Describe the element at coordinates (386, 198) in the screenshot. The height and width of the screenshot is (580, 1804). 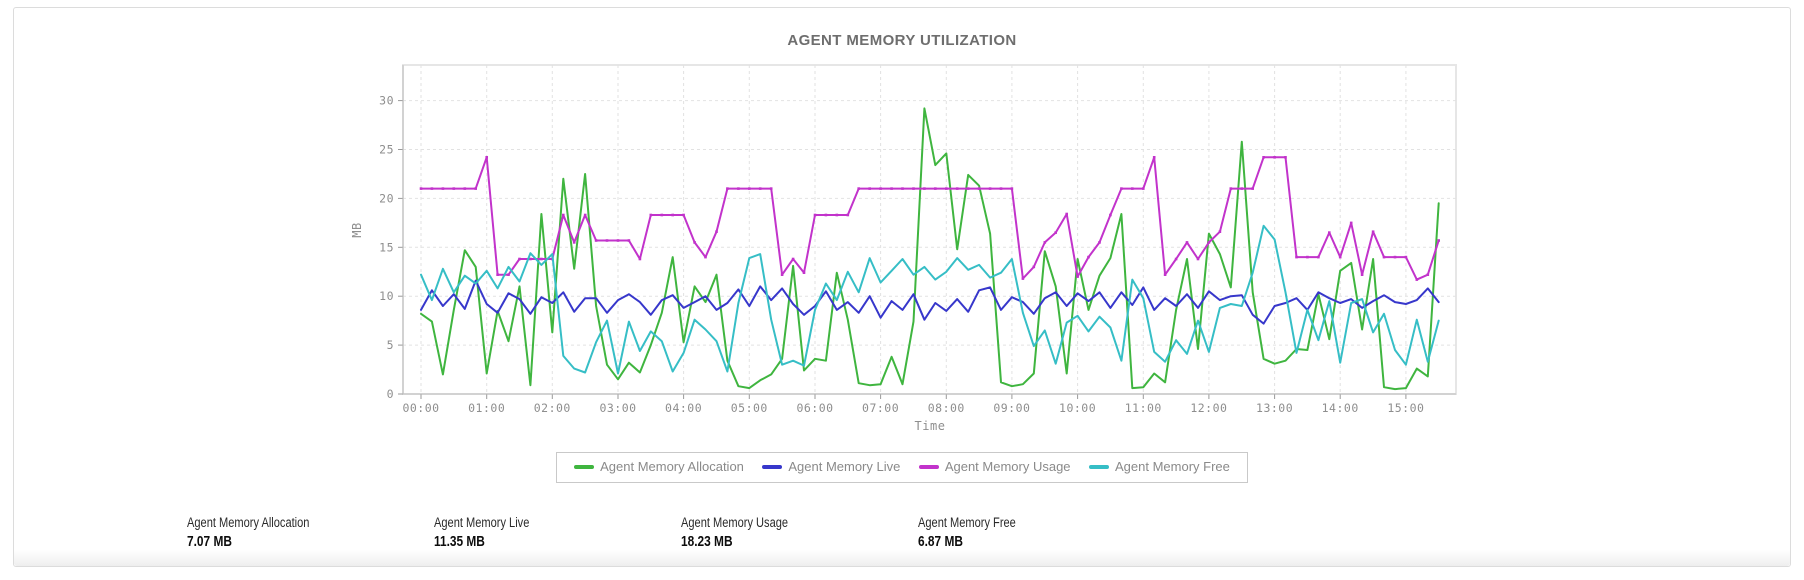
I see `y-tick-label: 20` at that location.